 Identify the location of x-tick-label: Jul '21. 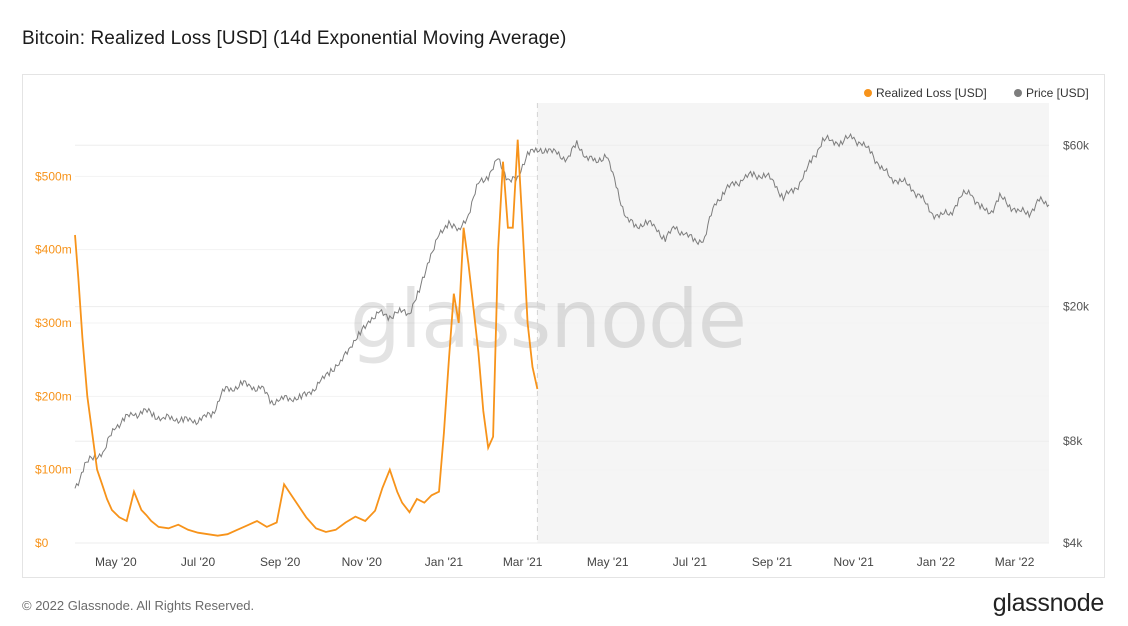
(690, 562).